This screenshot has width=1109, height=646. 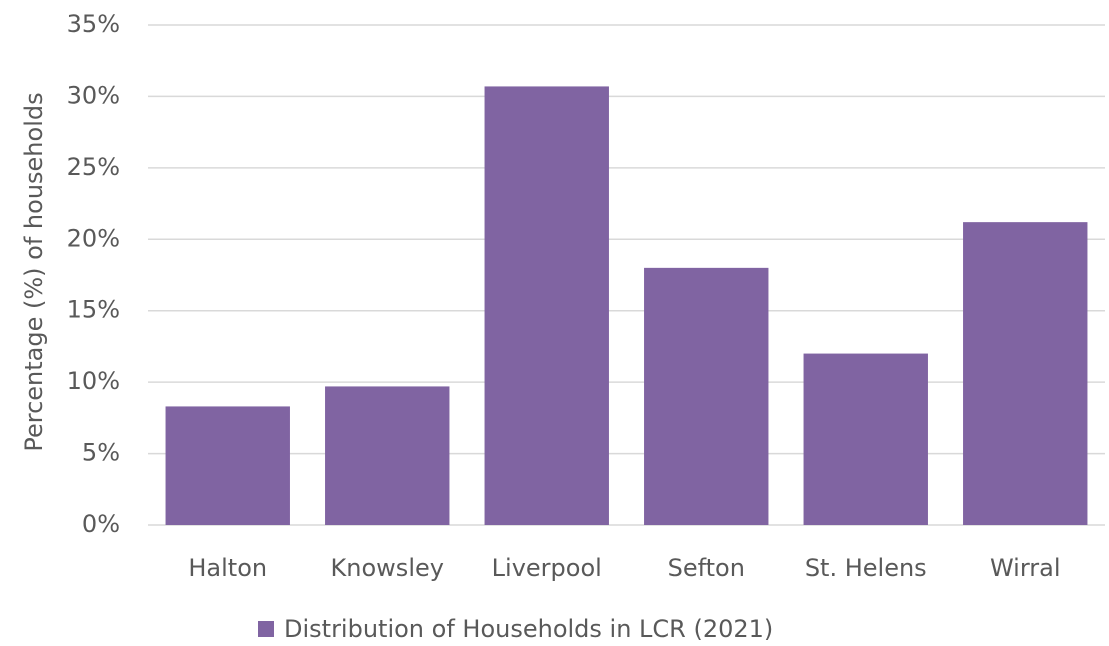 I want to click on y-tick-label: 35%, so click(x=93, y=24).